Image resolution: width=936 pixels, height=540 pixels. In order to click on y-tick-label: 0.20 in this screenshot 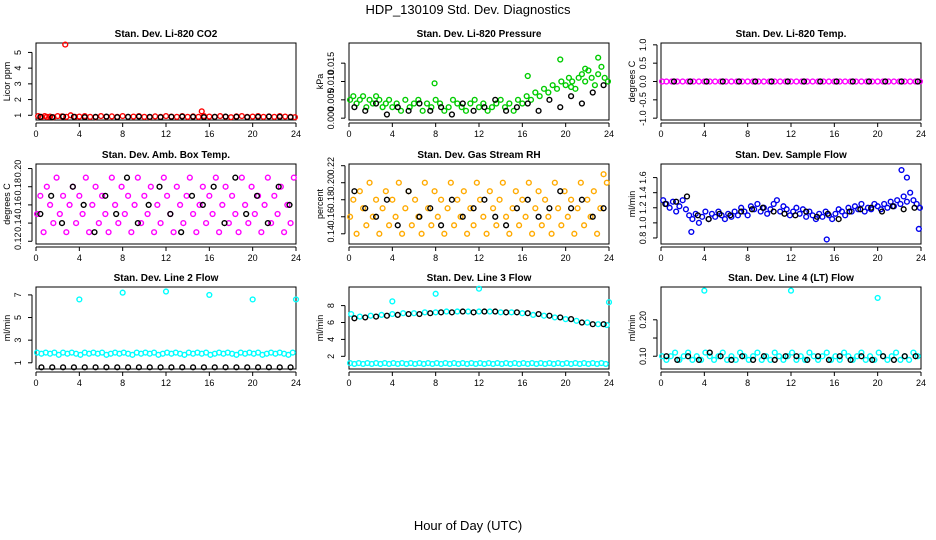, I will do `click(18, 169)`.